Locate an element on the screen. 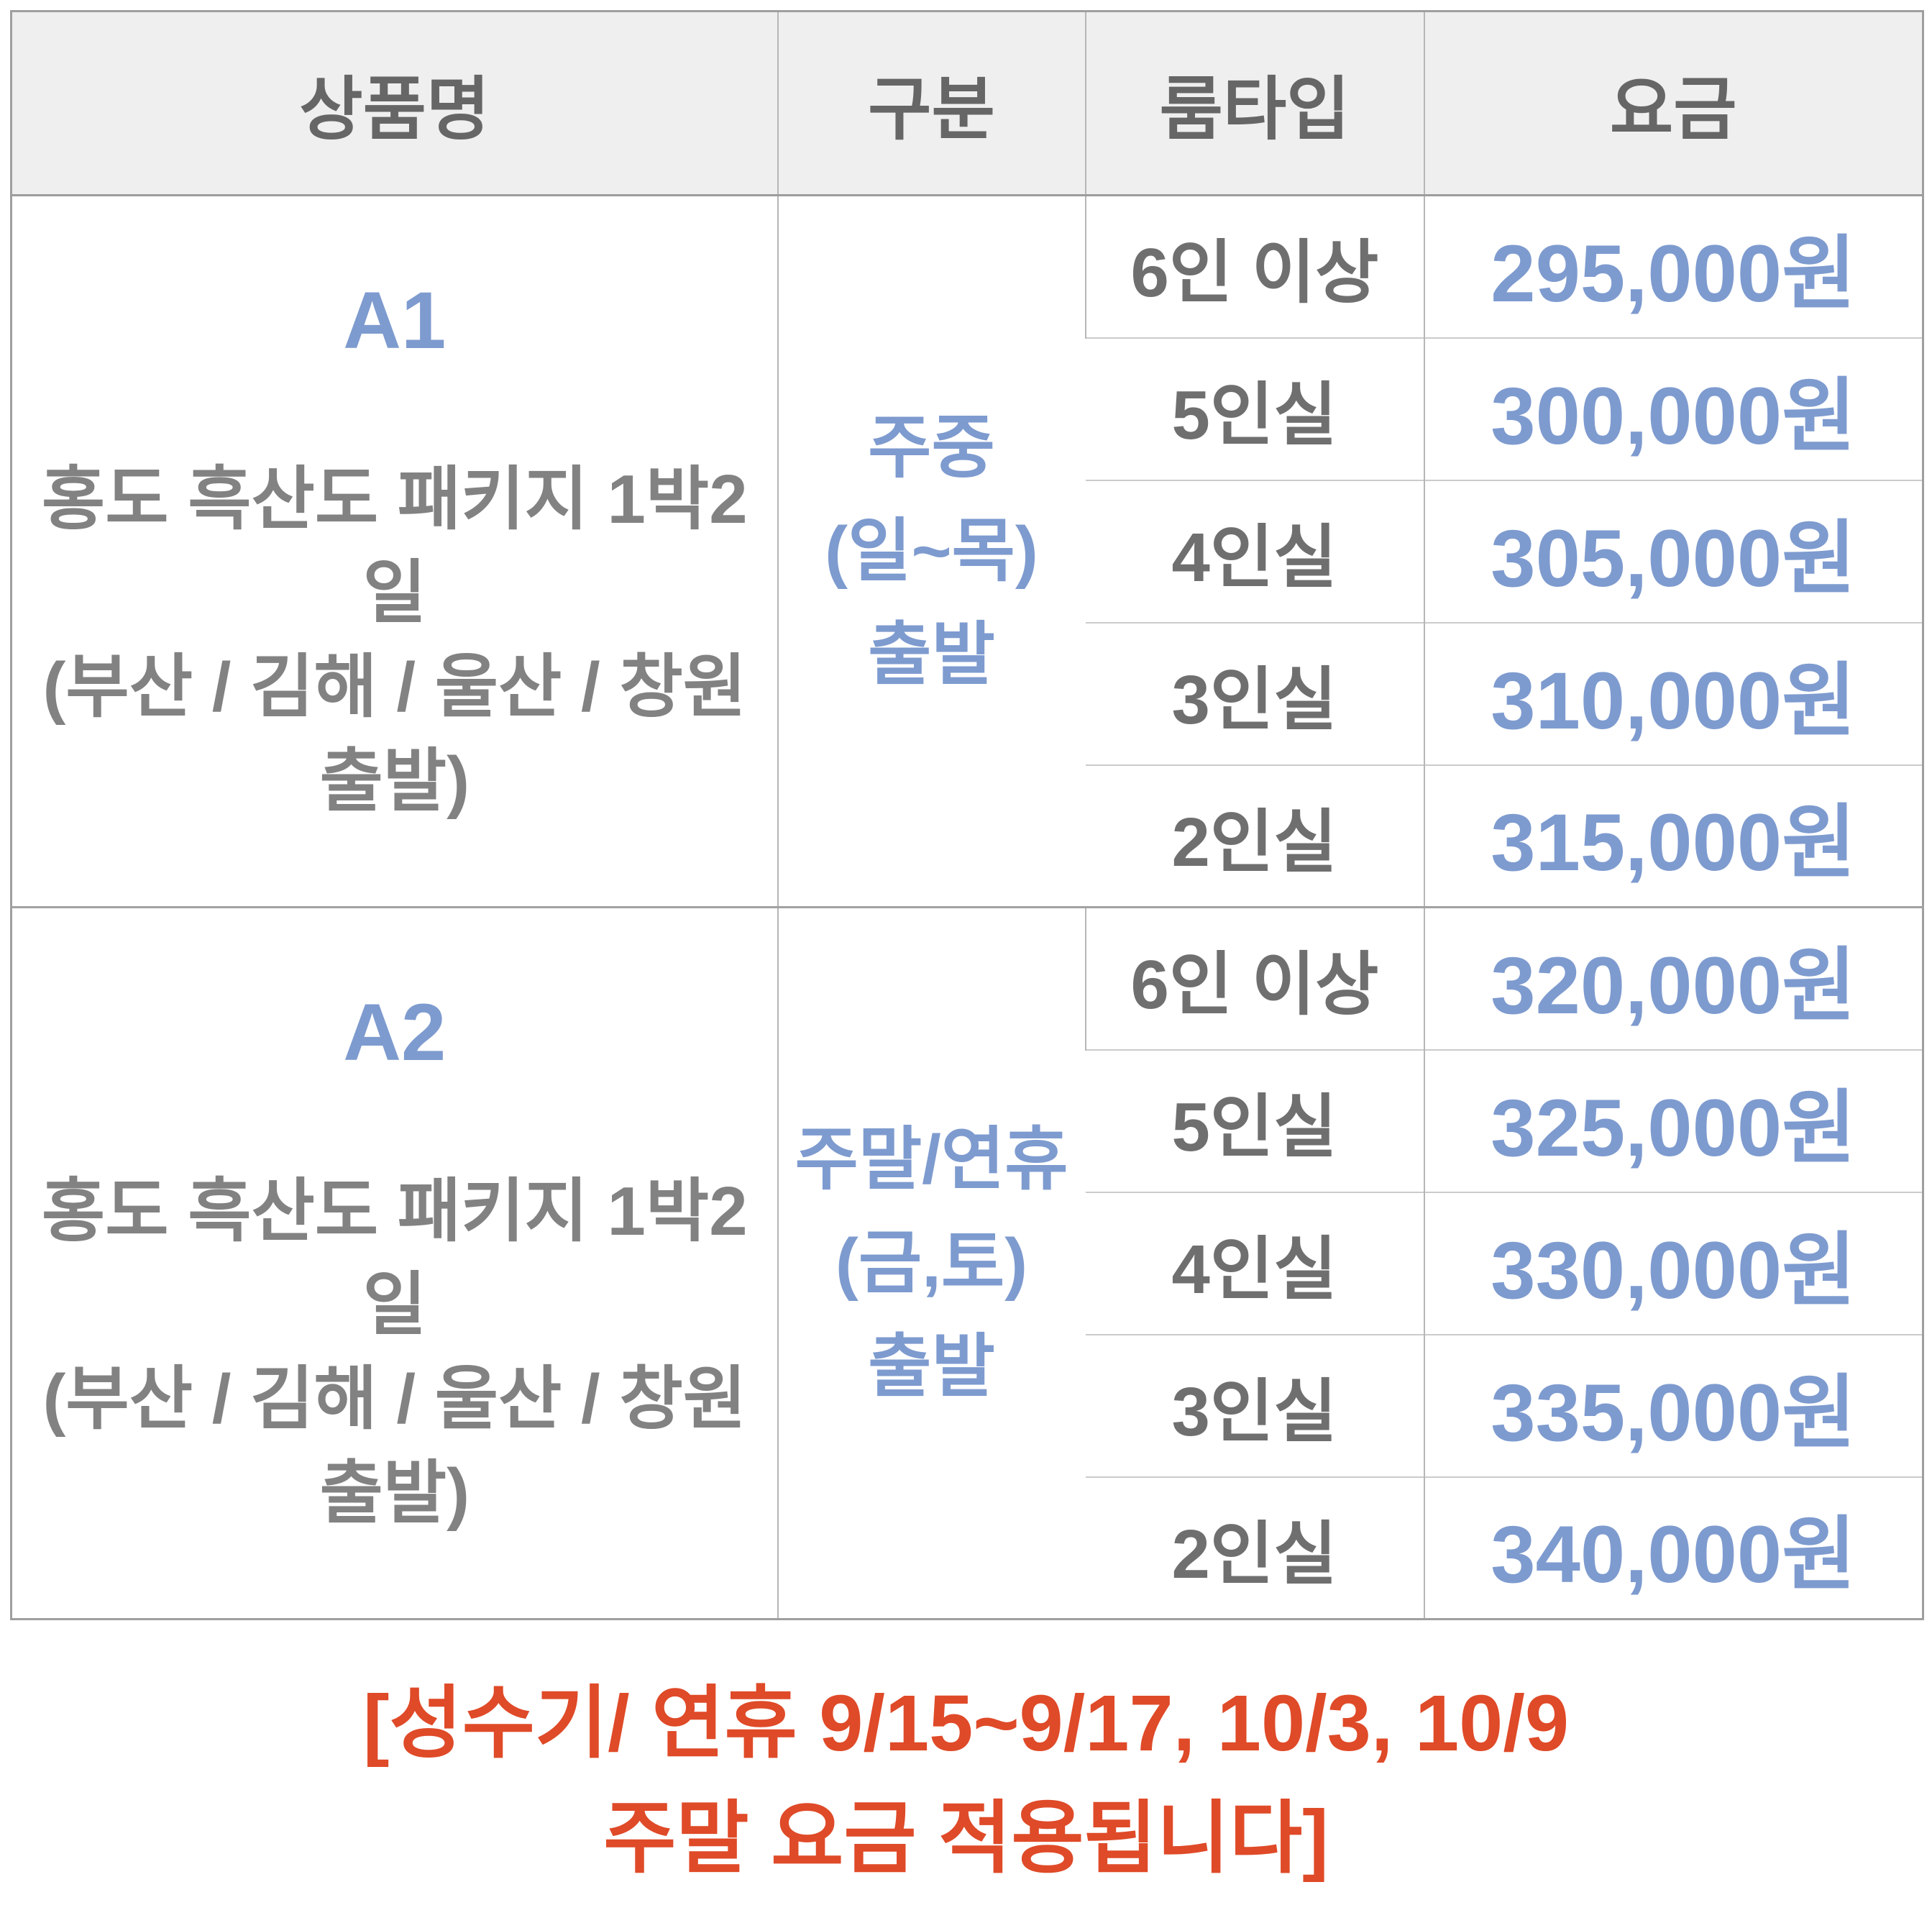 The width and height of the screenshot is (1932, 1923). table-row: 4인실 330,000원 is located at coordinates (967, 1263).